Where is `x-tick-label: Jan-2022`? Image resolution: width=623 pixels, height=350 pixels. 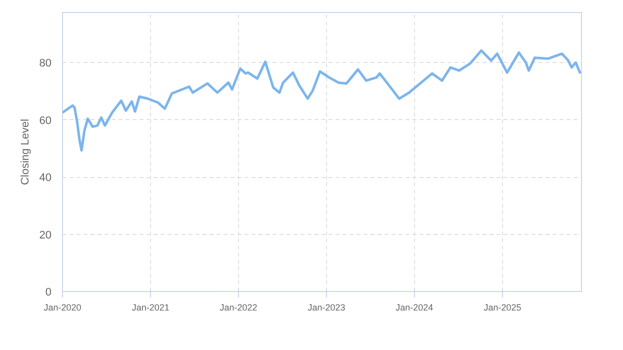 x-tick-label: Jan-2022 is located at coordinates (239, 307).